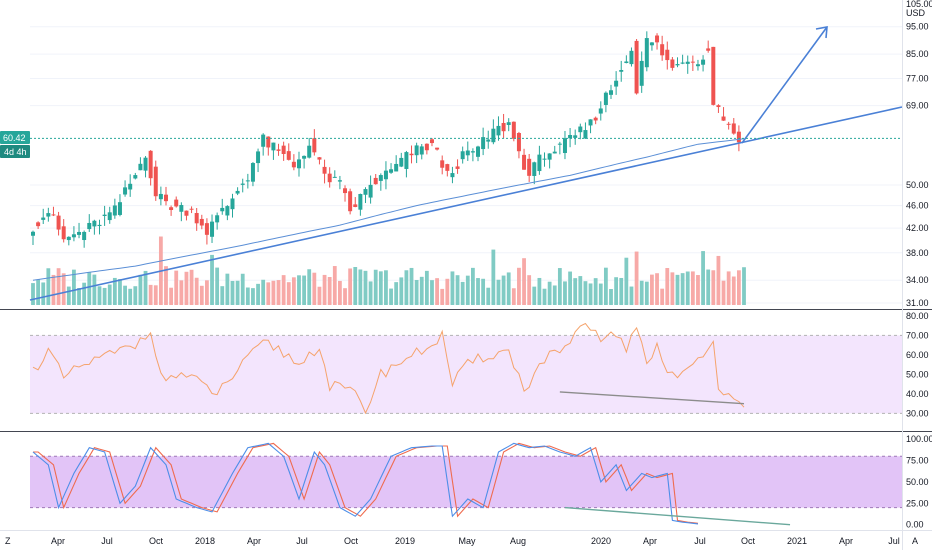 This screenshot has width=932, height=550. I want to click on stochastic-band, so click(466, 482).